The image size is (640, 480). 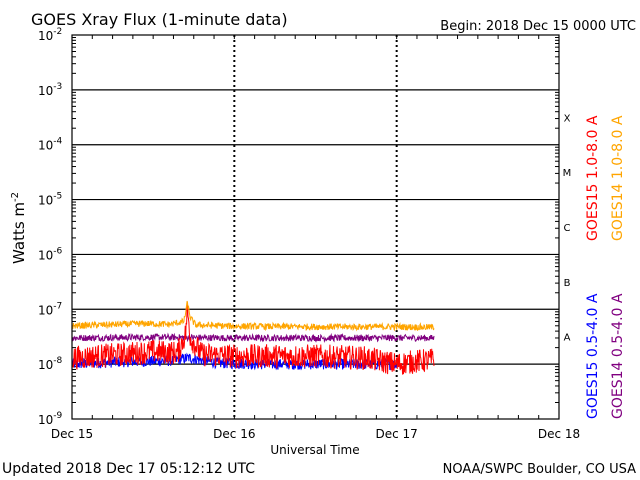 I want to click on y-tick-label: 10⁻³, so click(x=50, y=90).